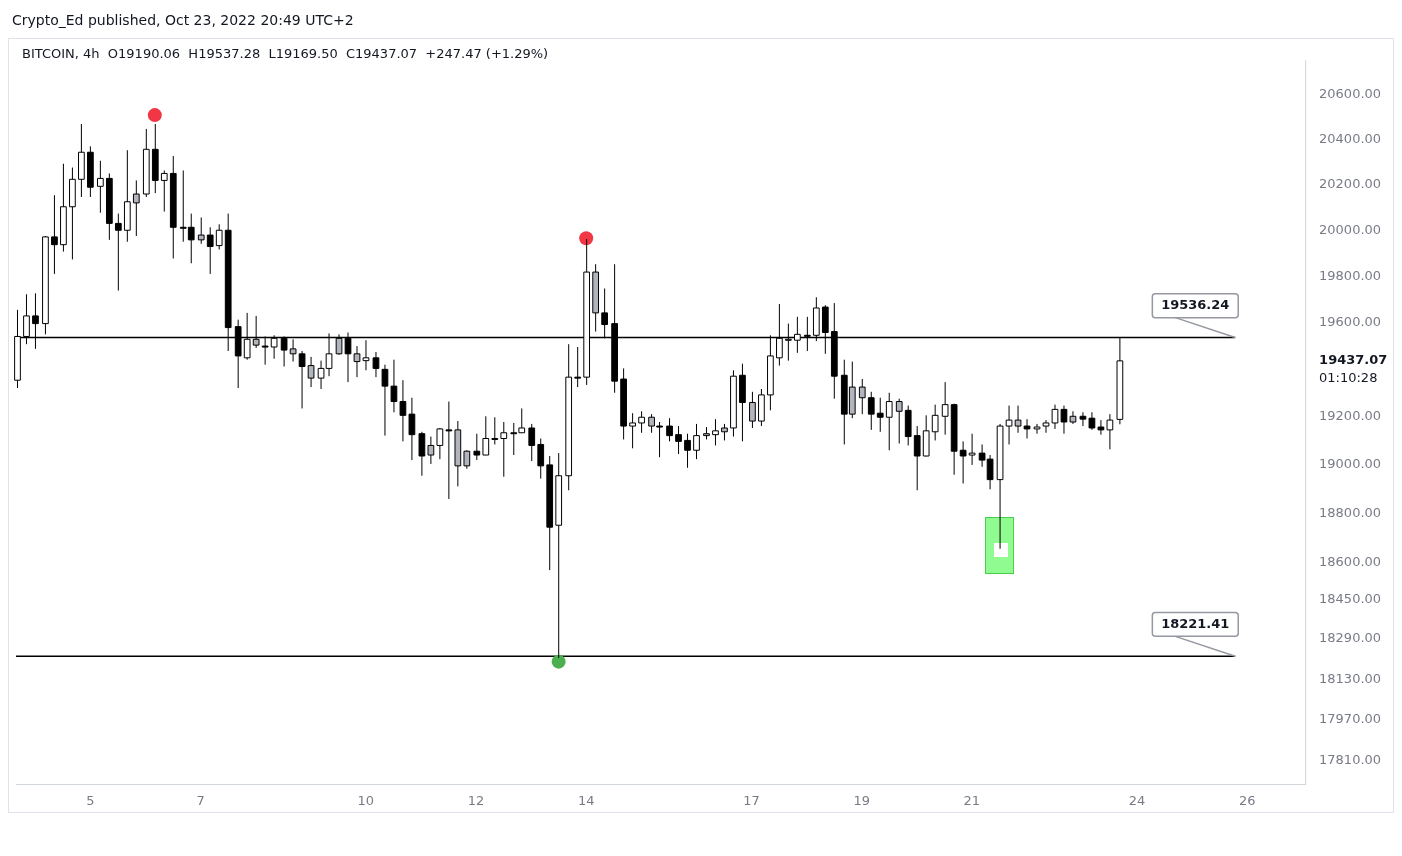 Image resolution: width=1402 pixels, height=856 pixels. I want to click on y-tick-label: 19600.00, so click(1350, 322).